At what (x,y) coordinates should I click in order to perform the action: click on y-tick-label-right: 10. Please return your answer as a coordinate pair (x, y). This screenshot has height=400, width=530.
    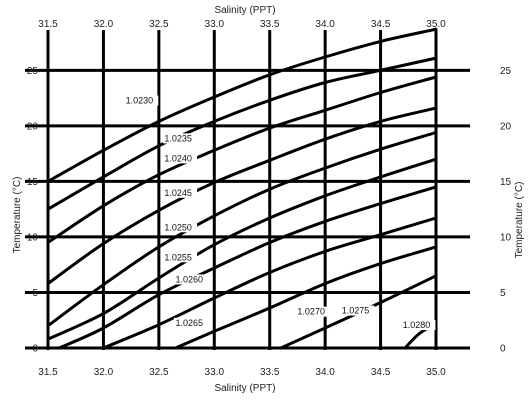
    Looking at the image, I should click on (506, 237).